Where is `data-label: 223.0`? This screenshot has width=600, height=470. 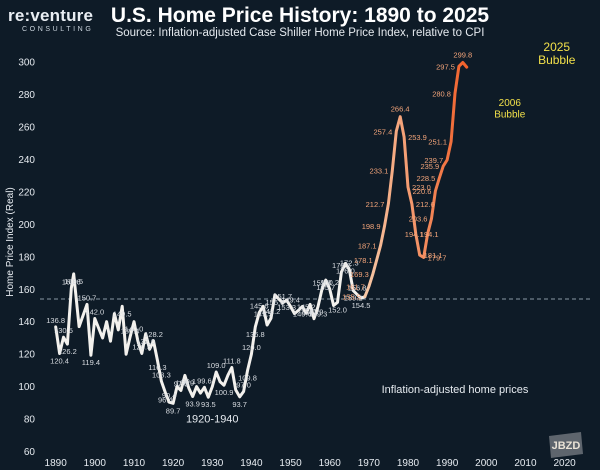
data-label: 223.0 is located at coordinates (421, 187).